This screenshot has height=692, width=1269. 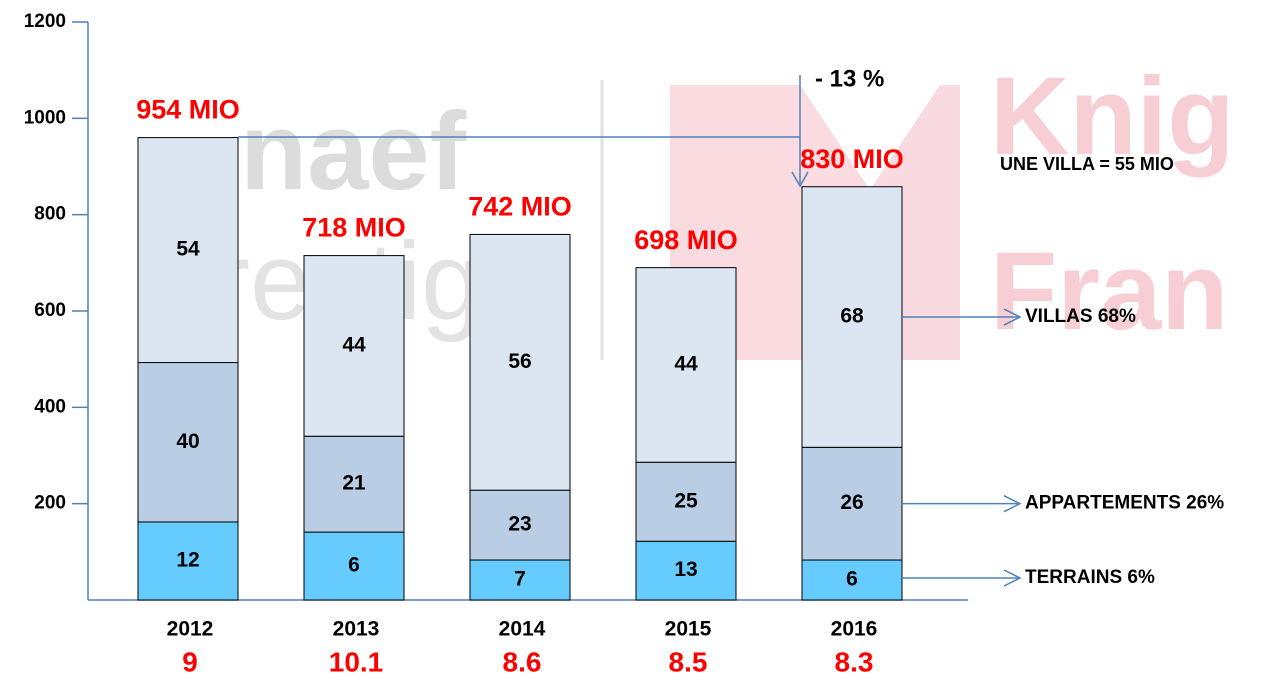 I want to click on segment-label: 13, so click(x=685, y=569).